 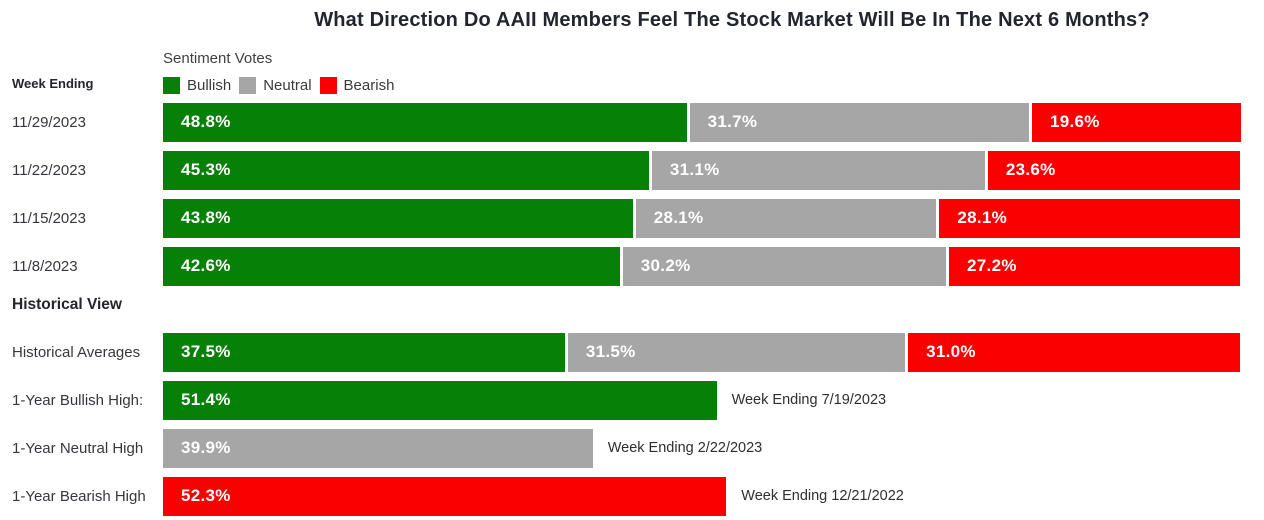 What do you see at coordinates (951, 351) in the screenshot?
I see `bar-value-label: 31.0%` at bounding box center [951, 351].